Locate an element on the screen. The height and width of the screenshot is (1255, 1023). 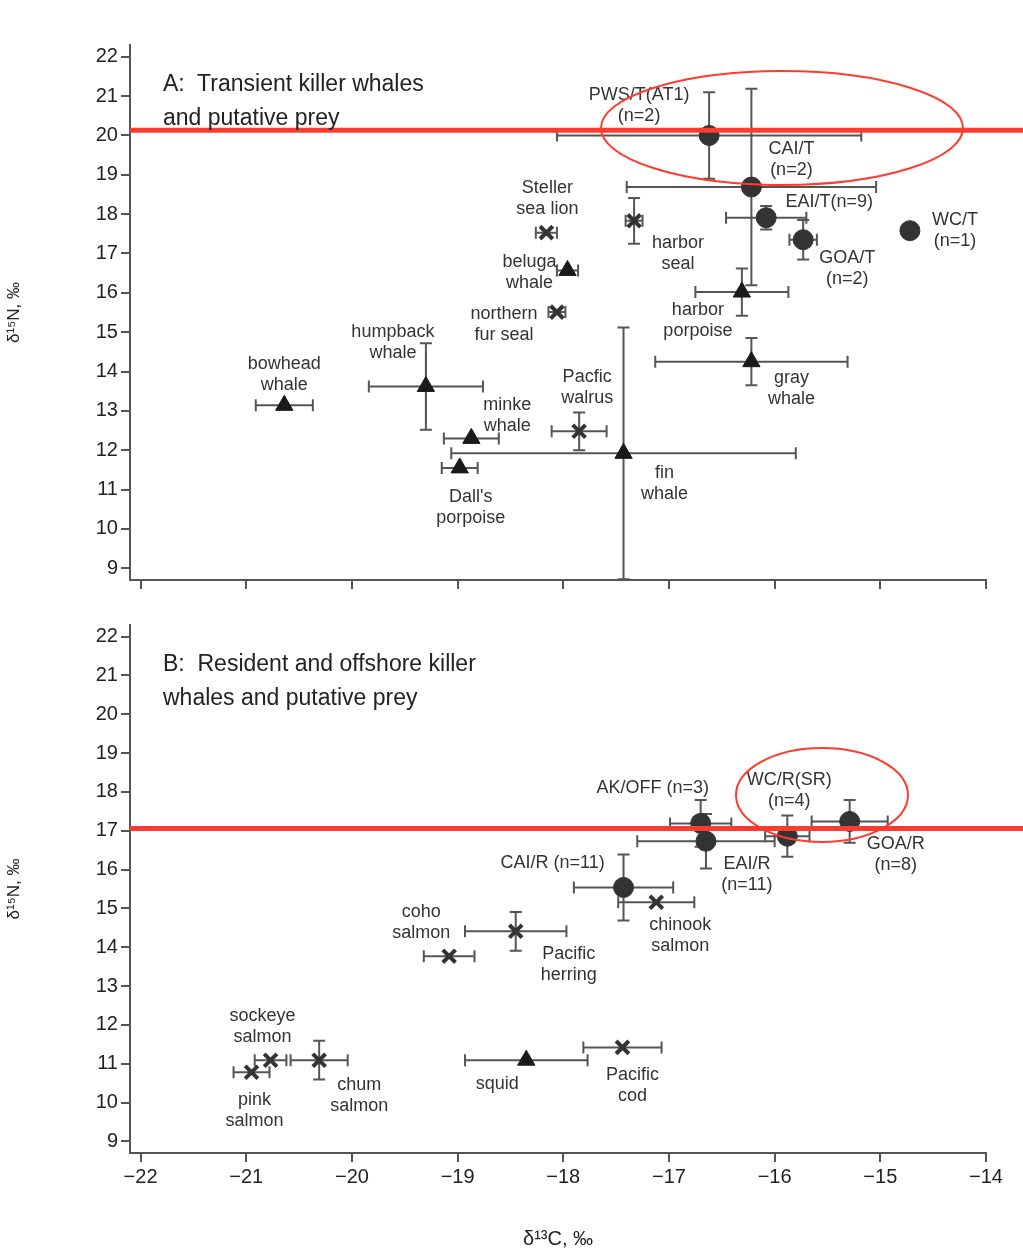
x-tick-label: −17 is located at coordinates (668, 1175).